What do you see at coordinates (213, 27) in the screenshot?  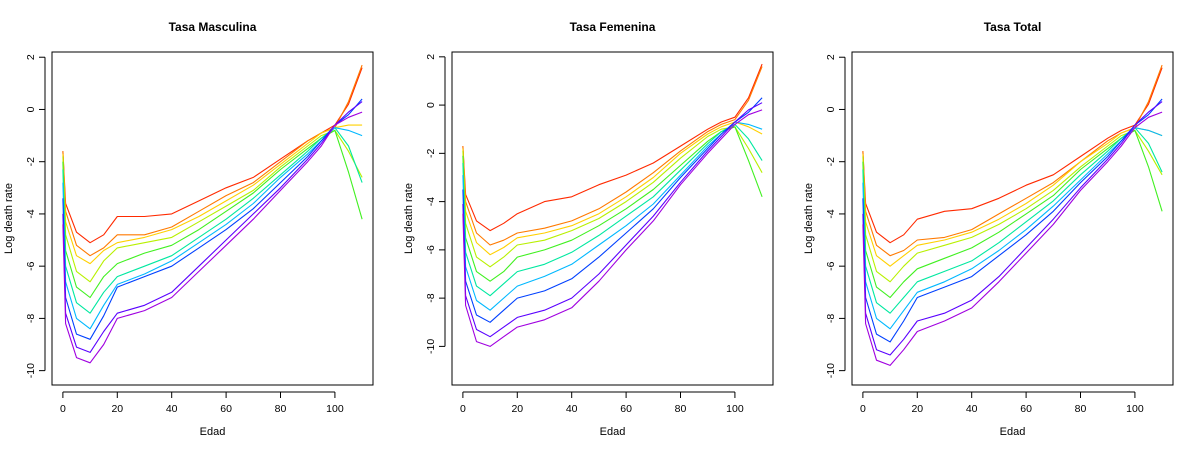 I see `panel-title: Tasa Masculina` at bounding box center [213, 27].